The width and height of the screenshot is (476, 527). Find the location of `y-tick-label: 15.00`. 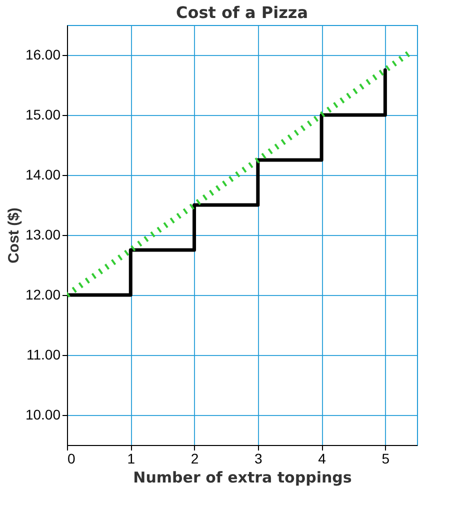

y-tick-label: 15.00 is located at coordinates (43, 114).